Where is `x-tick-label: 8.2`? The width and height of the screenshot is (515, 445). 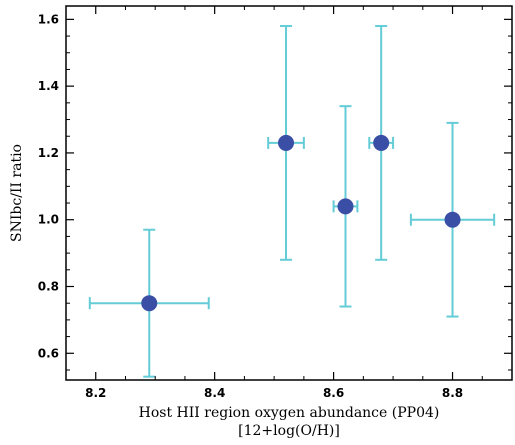 x-tick-label: 8.2 is located at coordinates (95, 393).